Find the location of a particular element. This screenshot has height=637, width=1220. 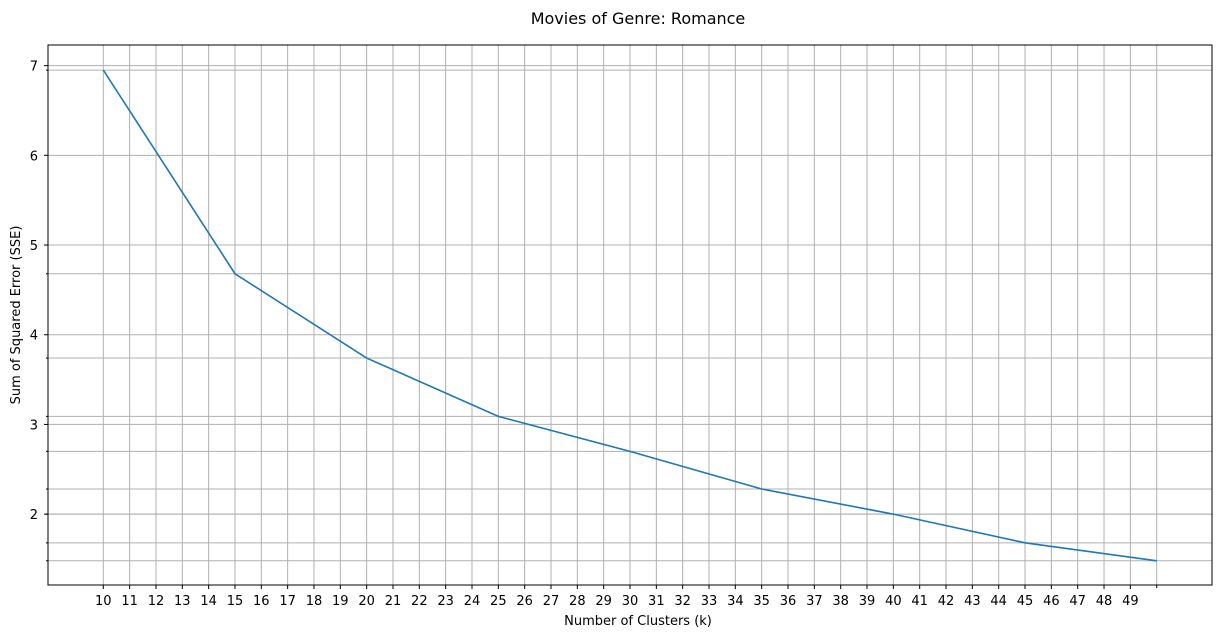

x-tick-label: 35 is located at coordinates (761, 601).